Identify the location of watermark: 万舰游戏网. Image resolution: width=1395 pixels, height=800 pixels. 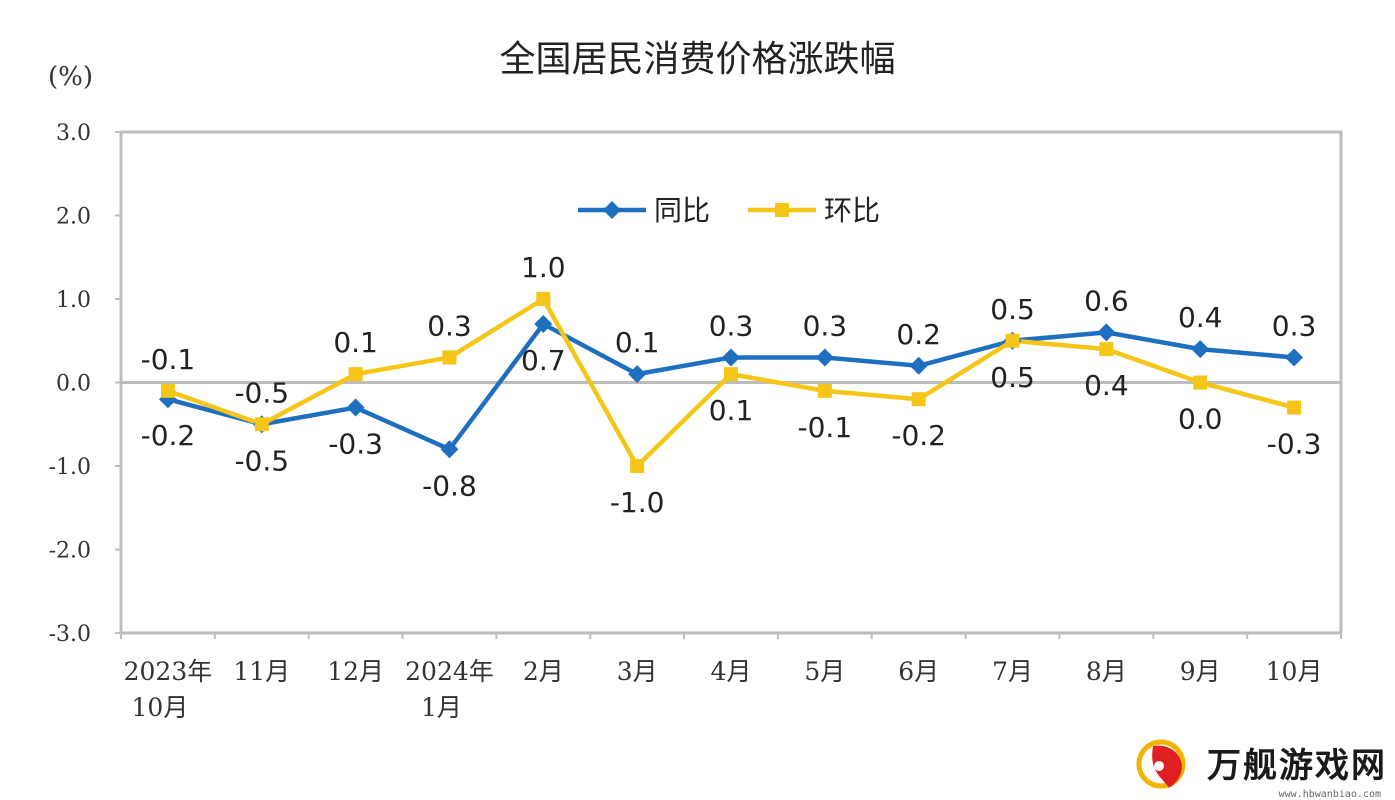
(1259, 762).